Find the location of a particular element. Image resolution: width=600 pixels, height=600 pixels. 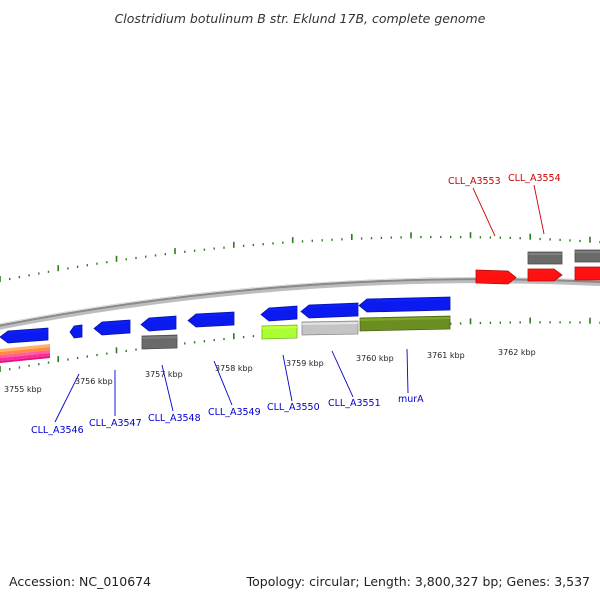

left-edge-feature-stack is located at coordinates (25, 353).